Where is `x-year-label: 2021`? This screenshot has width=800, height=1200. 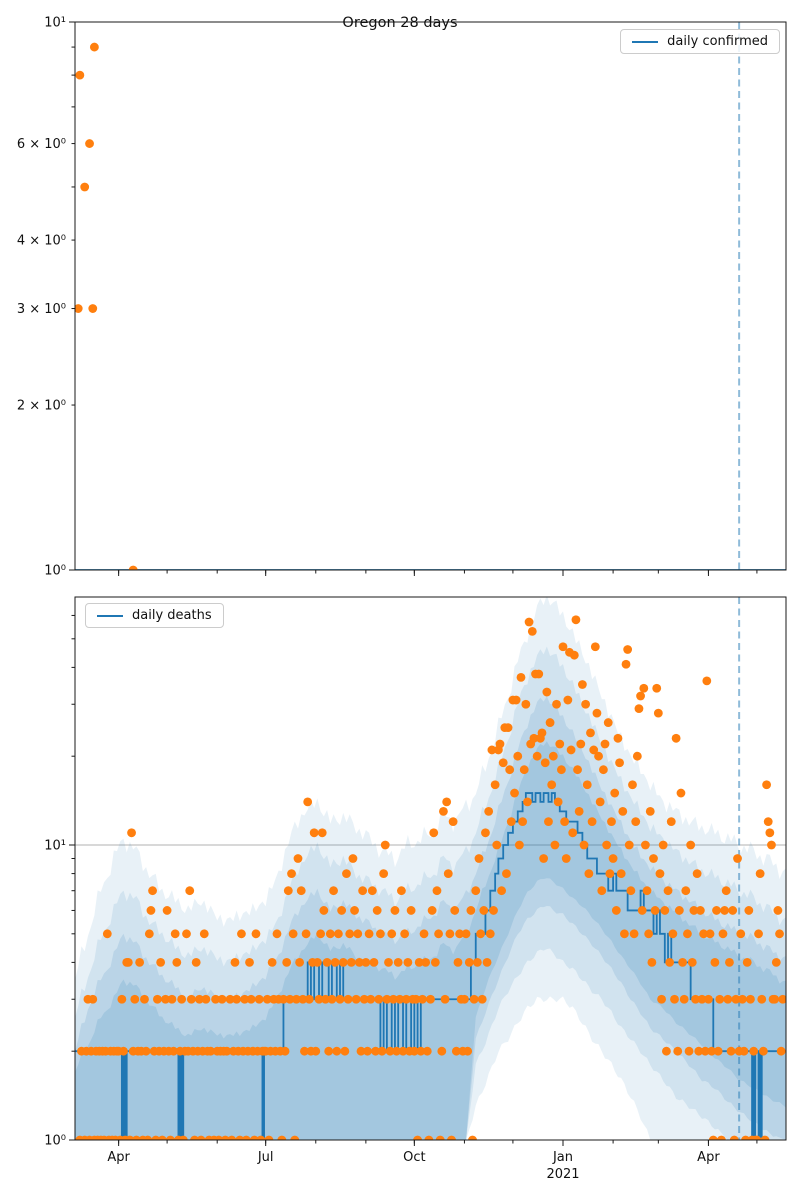
x-year-label: 2021 is located at coordinates (562, 1174).